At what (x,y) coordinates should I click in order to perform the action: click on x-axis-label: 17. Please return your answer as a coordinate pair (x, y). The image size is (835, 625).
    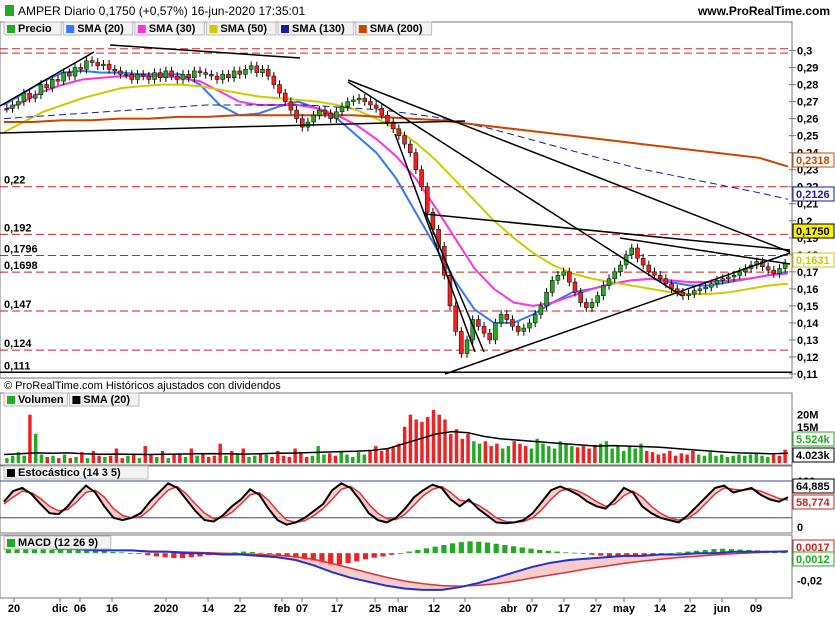
    Looking at the image, I should click on (337, 609).